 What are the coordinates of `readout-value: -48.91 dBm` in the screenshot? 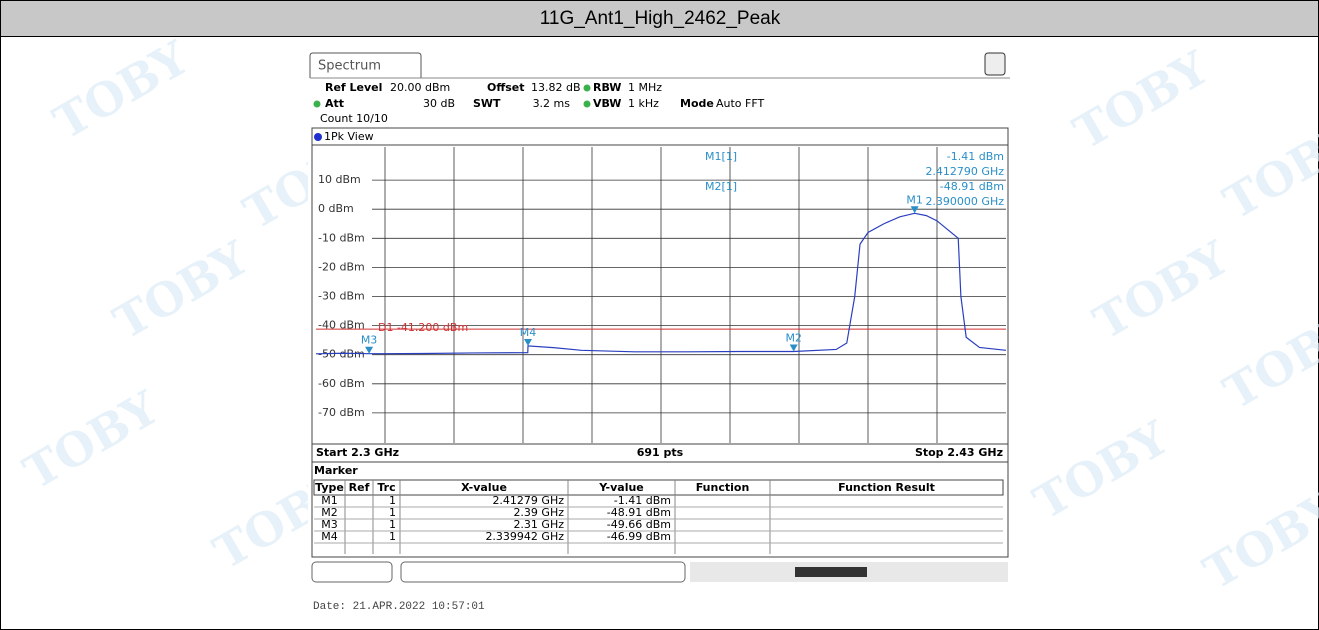 It's located at (972, 186).